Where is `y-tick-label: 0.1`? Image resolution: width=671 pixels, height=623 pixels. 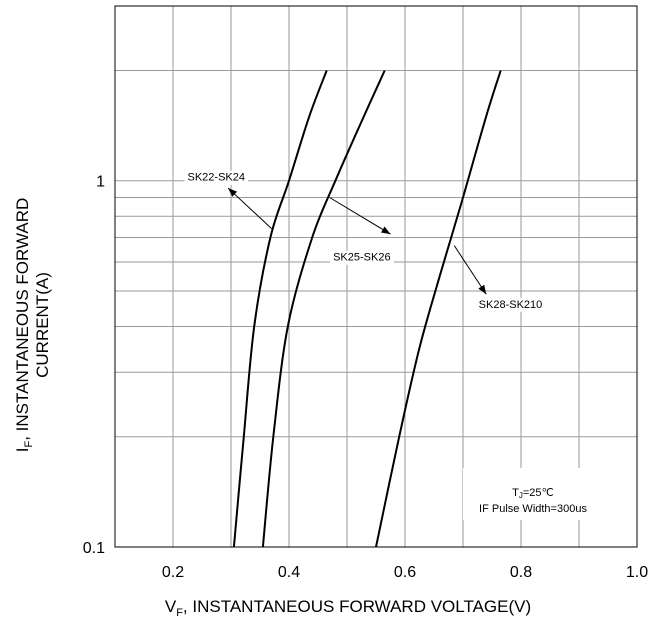 y-tick-label: 0.1 is located at coordinates (94, 548).